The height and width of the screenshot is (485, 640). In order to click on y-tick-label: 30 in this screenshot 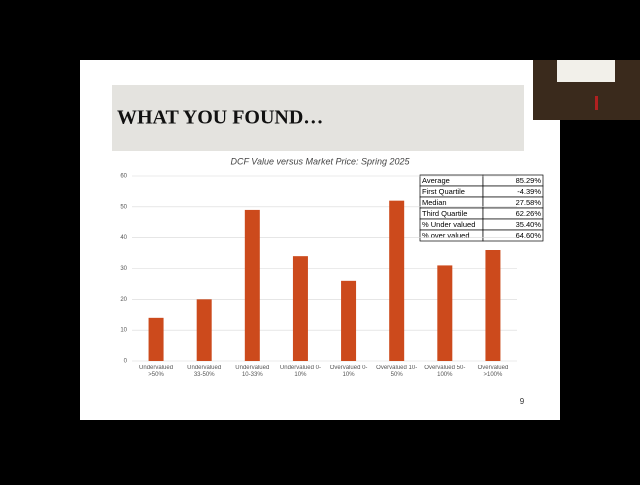, I will do `click(123, 269)`.